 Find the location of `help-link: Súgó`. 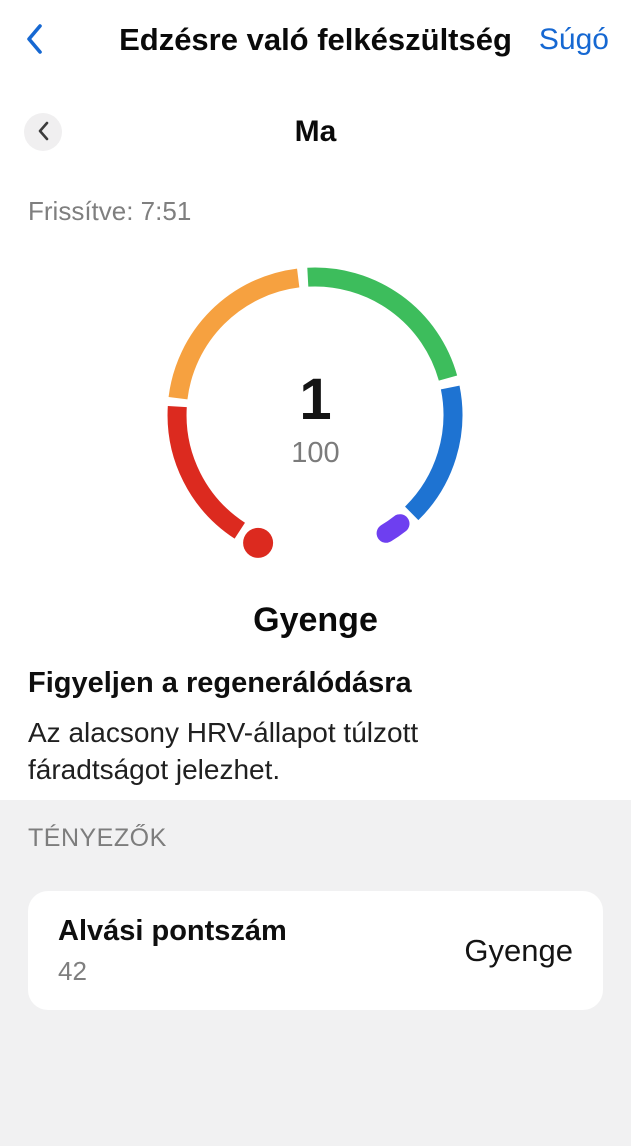

help-link: Súgó is located at coordinates (573, 39).